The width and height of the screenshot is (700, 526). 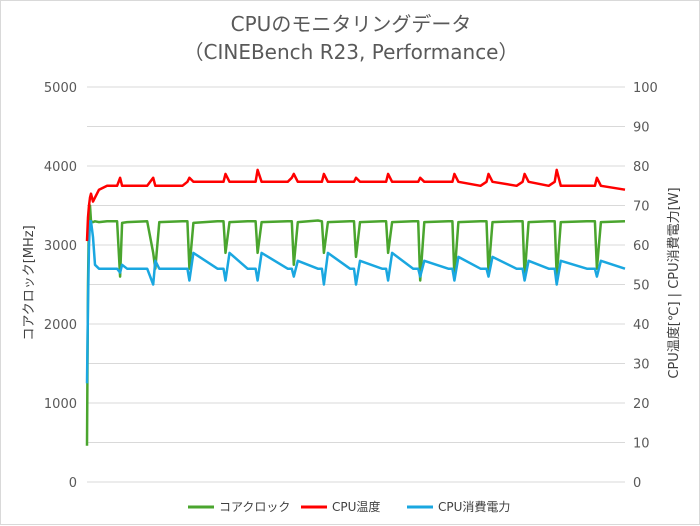 I want to click on right-tick-label: 50, so click(x=641, y=286).